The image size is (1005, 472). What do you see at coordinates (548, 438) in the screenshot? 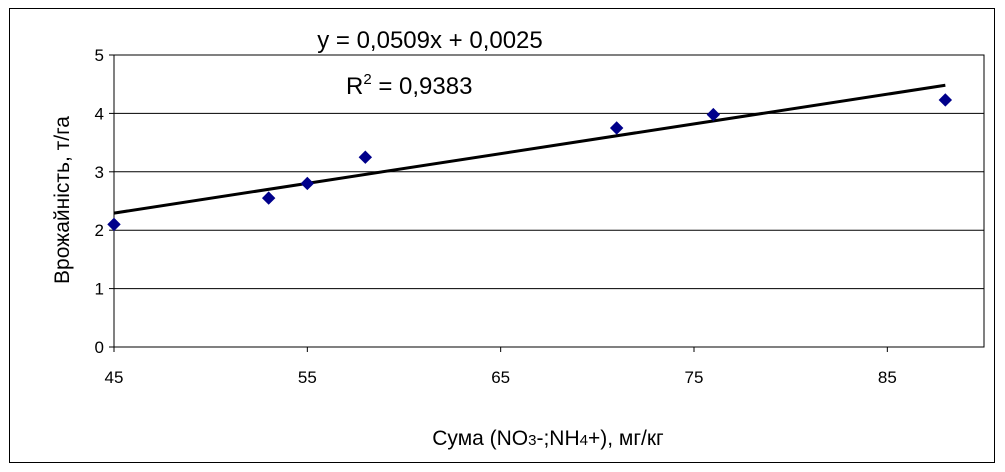
I see `x-axis-title: Сума (NO3-;NH4+), мг/кг` at bounding box center [548, 438].